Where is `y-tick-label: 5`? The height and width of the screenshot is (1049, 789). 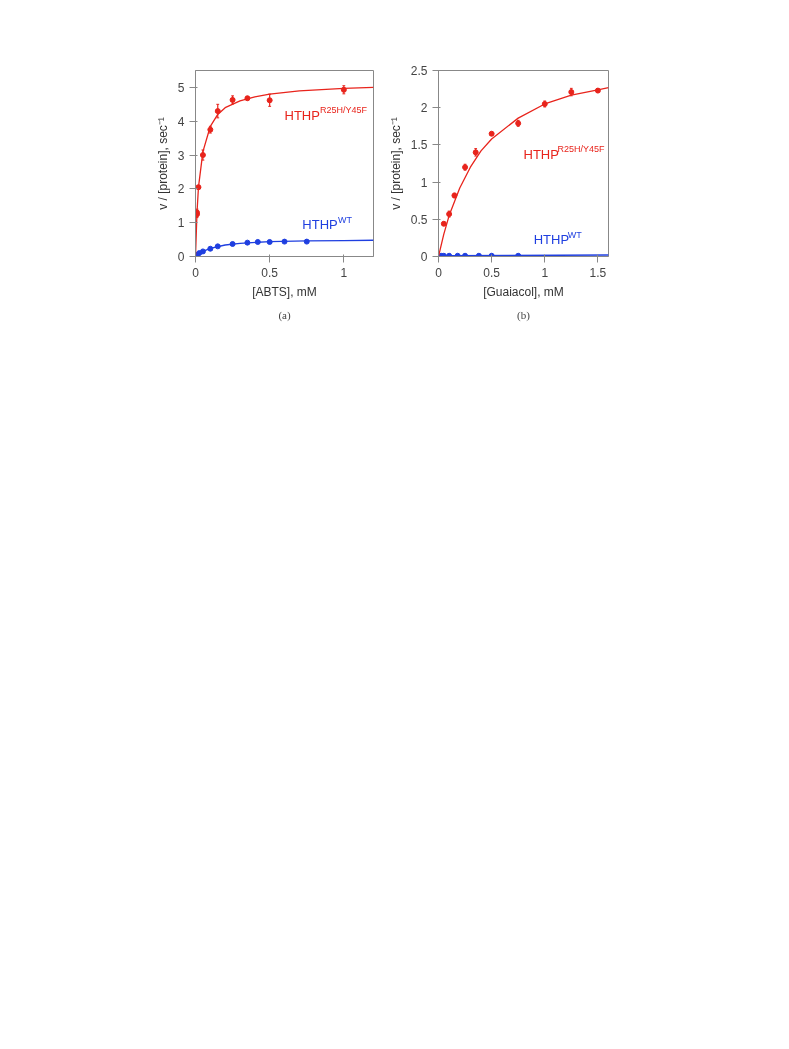
y-tick-label: 5 is located at coordinates (181, 87).